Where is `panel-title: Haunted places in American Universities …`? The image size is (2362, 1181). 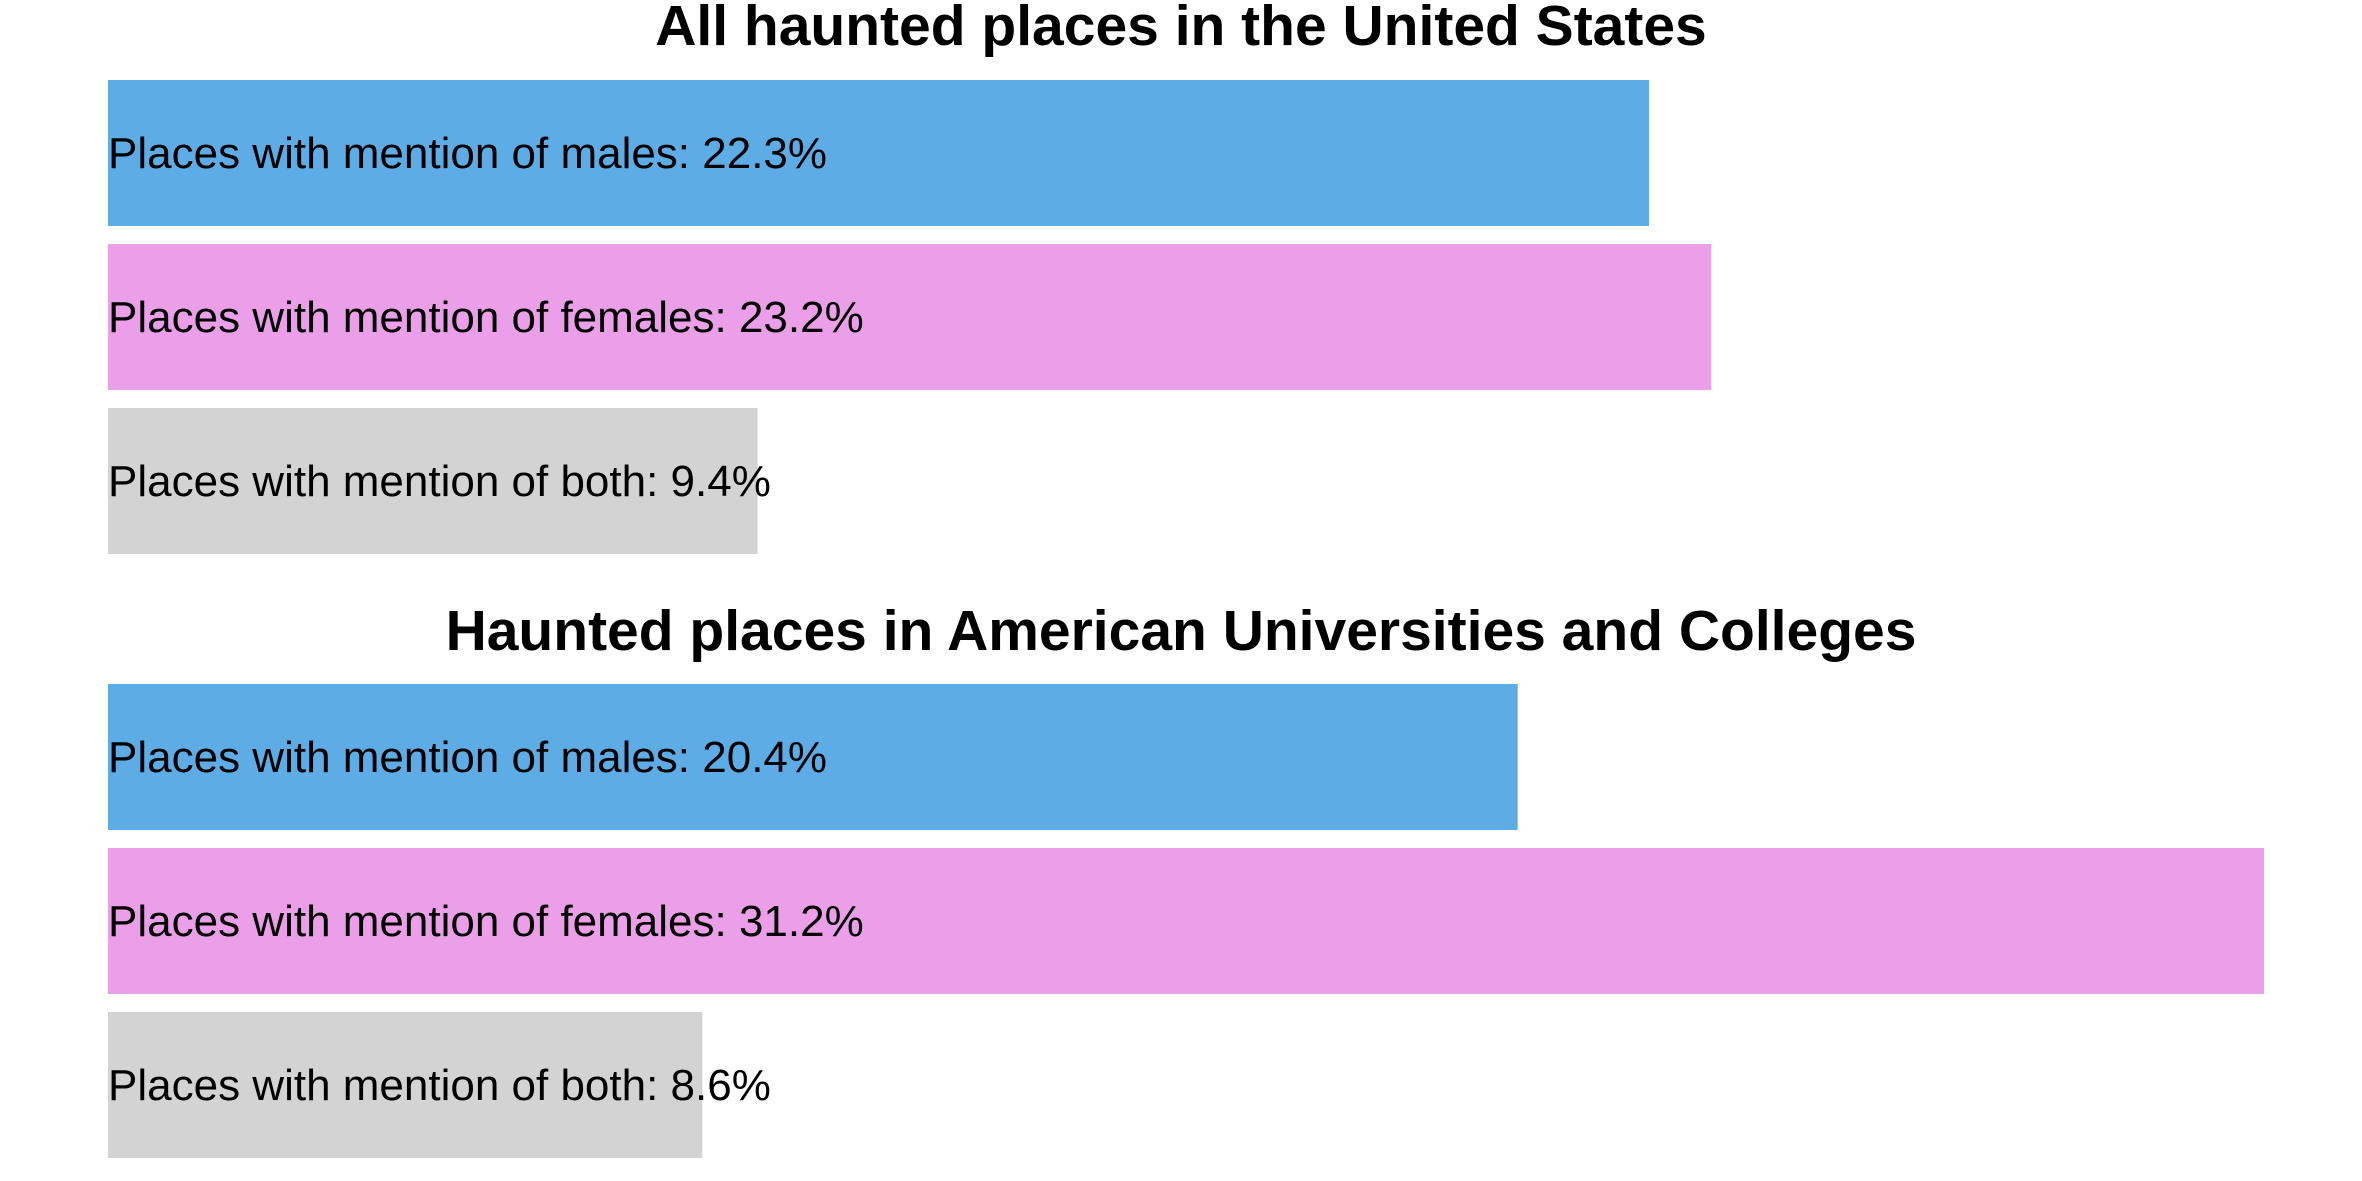
panel-title: Haunted places in American Universities … is located at coordinates (1181, 631).